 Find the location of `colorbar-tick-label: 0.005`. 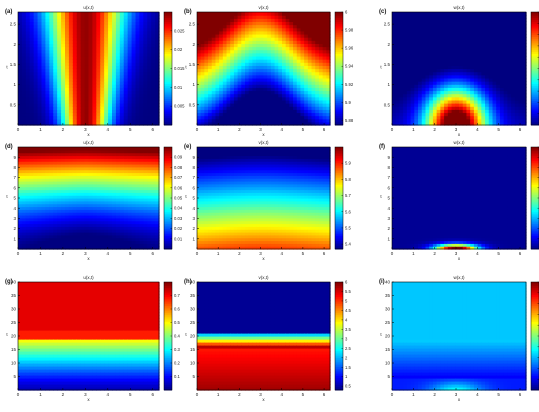

colorbar-tick-label: 0.005 is located at coordinates (179, 106).